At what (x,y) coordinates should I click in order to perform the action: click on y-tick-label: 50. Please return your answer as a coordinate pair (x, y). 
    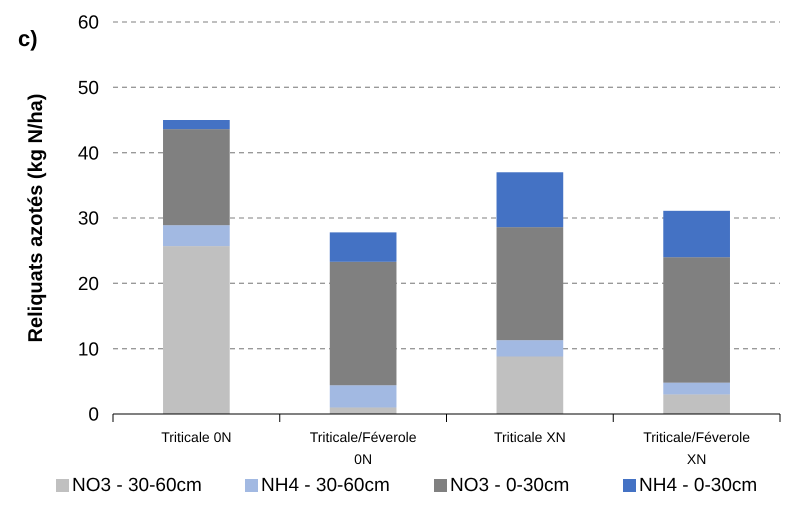
    Looking at the image, I should click on (88, 88).